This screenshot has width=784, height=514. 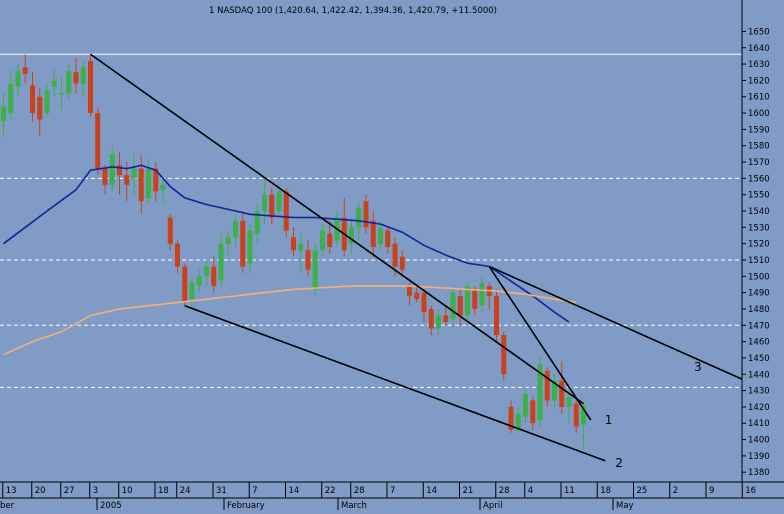 I want to click on price-tick-label: 1440, so click(x=759, y=375).